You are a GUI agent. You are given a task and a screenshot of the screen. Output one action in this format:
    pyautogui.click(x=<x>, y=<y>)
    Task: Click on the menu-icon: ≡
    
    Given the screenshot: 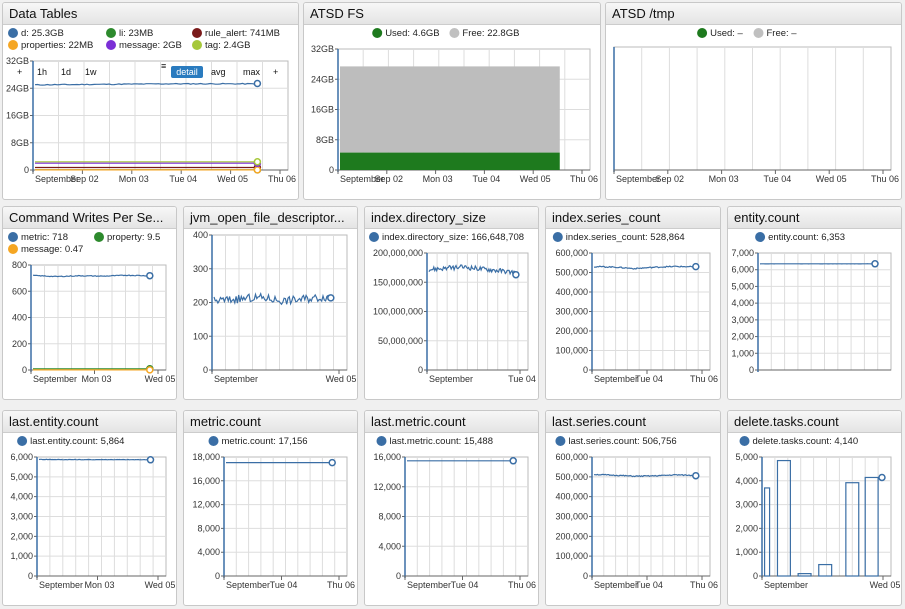 What is the action you would take?
    pyautogui.click(x=163, y=66)
    